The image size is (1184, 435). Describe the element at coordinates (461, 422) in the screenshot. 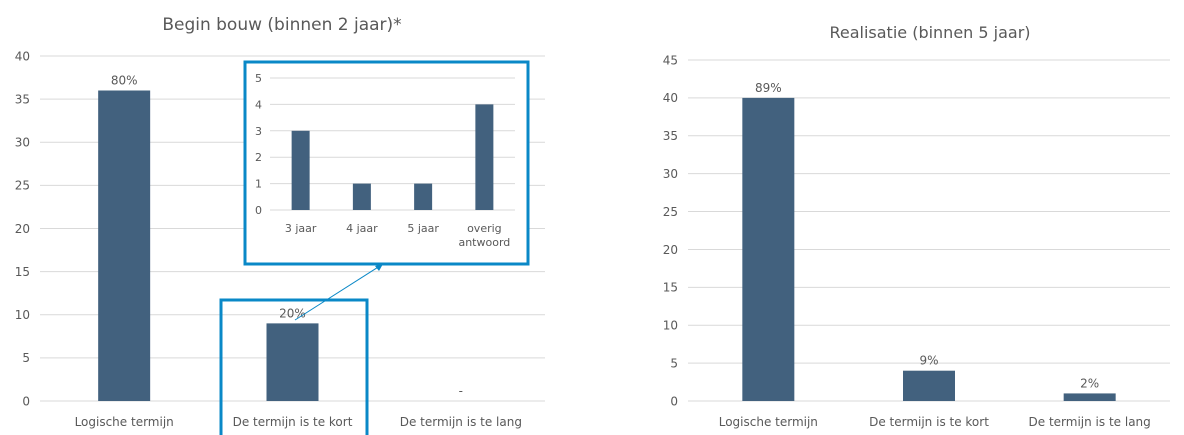

I see `chart1-category-label: De termijn is te lang` at that location.